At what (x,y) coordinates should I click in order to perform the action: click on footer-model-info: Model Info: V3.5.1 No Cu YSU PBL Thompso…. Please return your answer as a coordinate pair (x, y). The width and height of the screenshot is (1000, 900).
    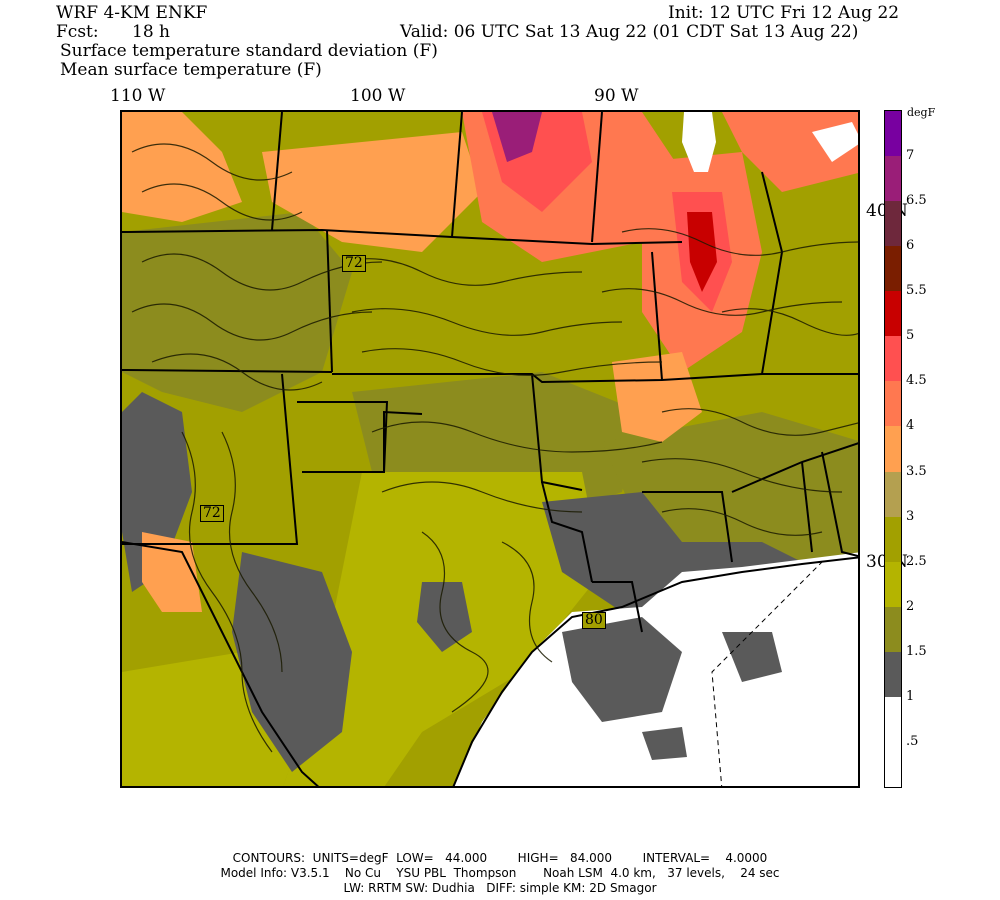
    Looking at the image, I should click on (500, 873).